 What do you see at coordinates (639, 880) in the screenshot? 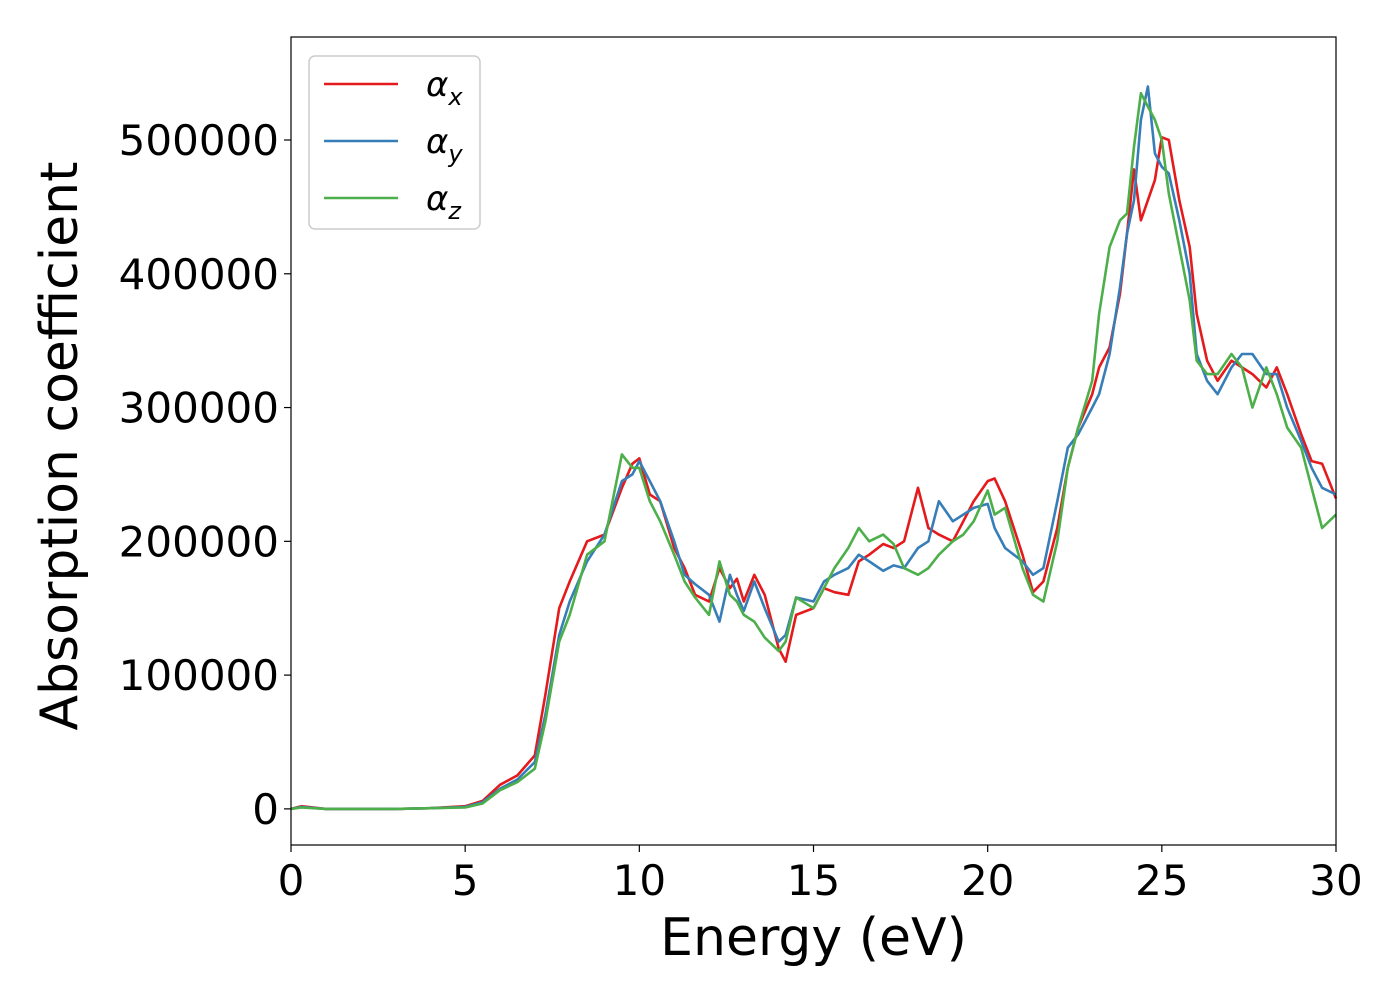
I see `x-tick-label: 10` at bounding box center [639, 880].